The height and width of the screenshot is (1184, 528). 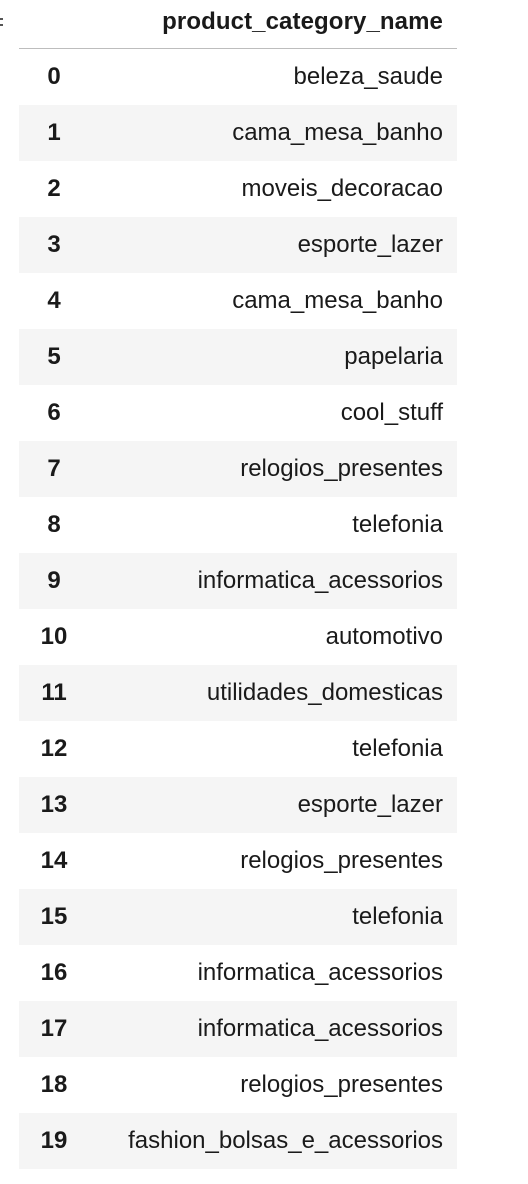 What do you see at coordinates (54, 244) in the screenshot?
I see `row-index: 3` at bounding box center [54, 244].